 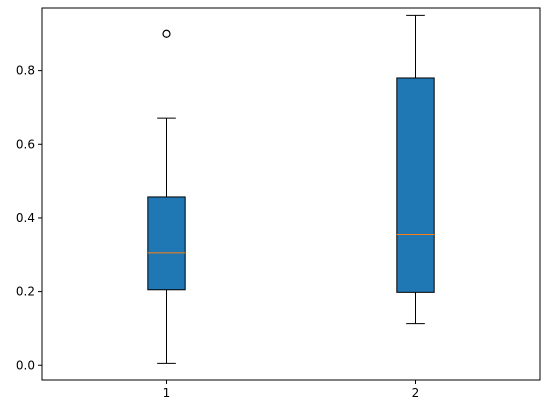 I want to click on y-axis: 0.0 0.2 0.4 0.6 0.8, so click(x=29, y=218).